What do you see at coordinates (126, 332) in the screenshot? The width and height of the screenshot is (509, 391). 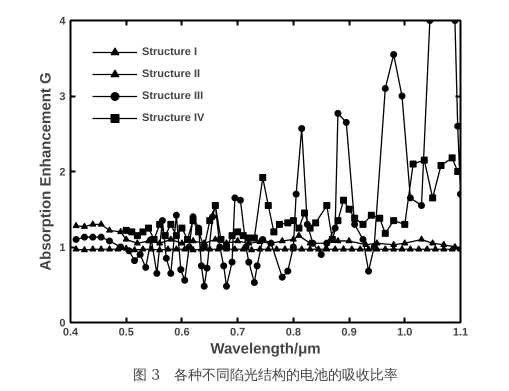 I see `x-tick-label: 0.5` at bounding box center [126, 332].